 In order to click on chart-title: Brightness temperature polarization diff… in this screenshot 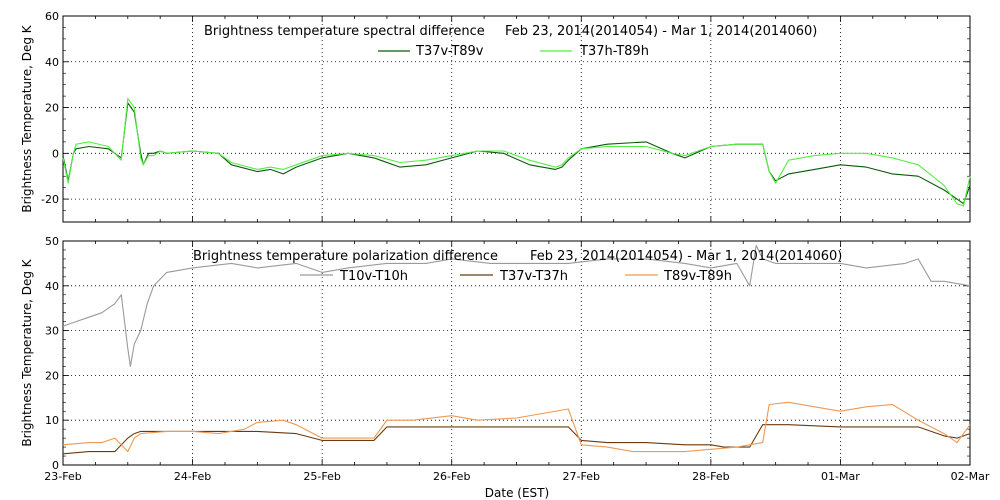, I will do `click(345, 256)`.